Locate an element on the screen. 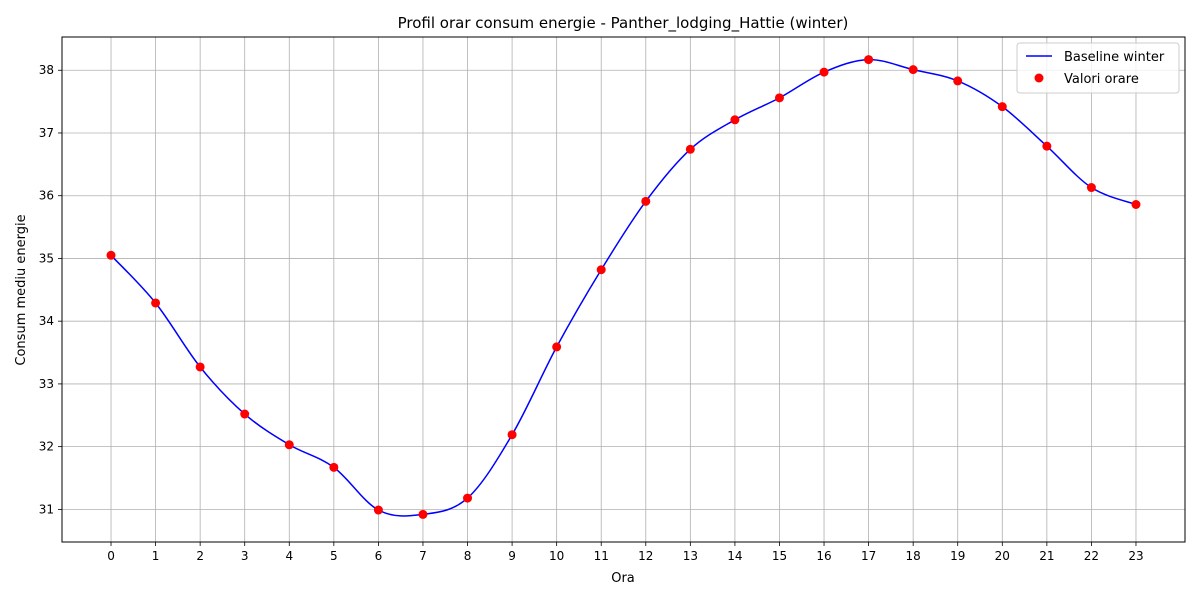 This screenshot has height=600, width=1200. x-tick-label: 9 is located at coordinates (512, 556).